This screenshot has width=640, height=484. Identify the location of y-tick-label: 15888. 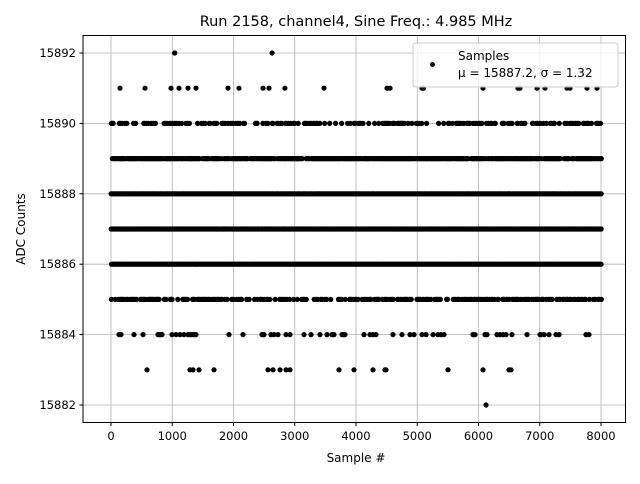
(57, 194).